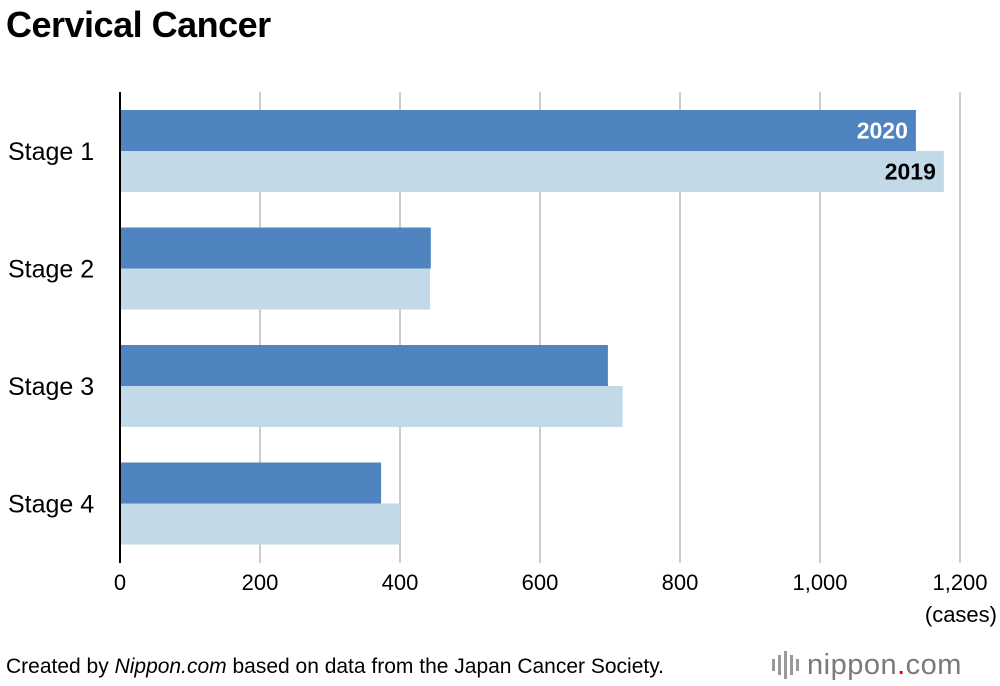  I want to click on x-tick-label: 1,000, so click(819, 582).